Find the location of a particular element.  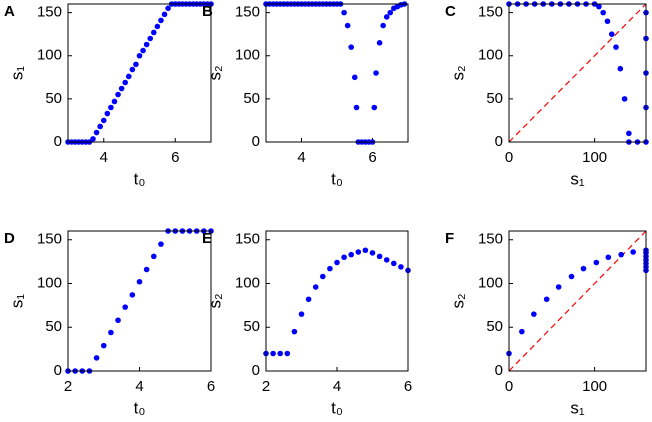

reference-line is located at coordinates (577, 301).